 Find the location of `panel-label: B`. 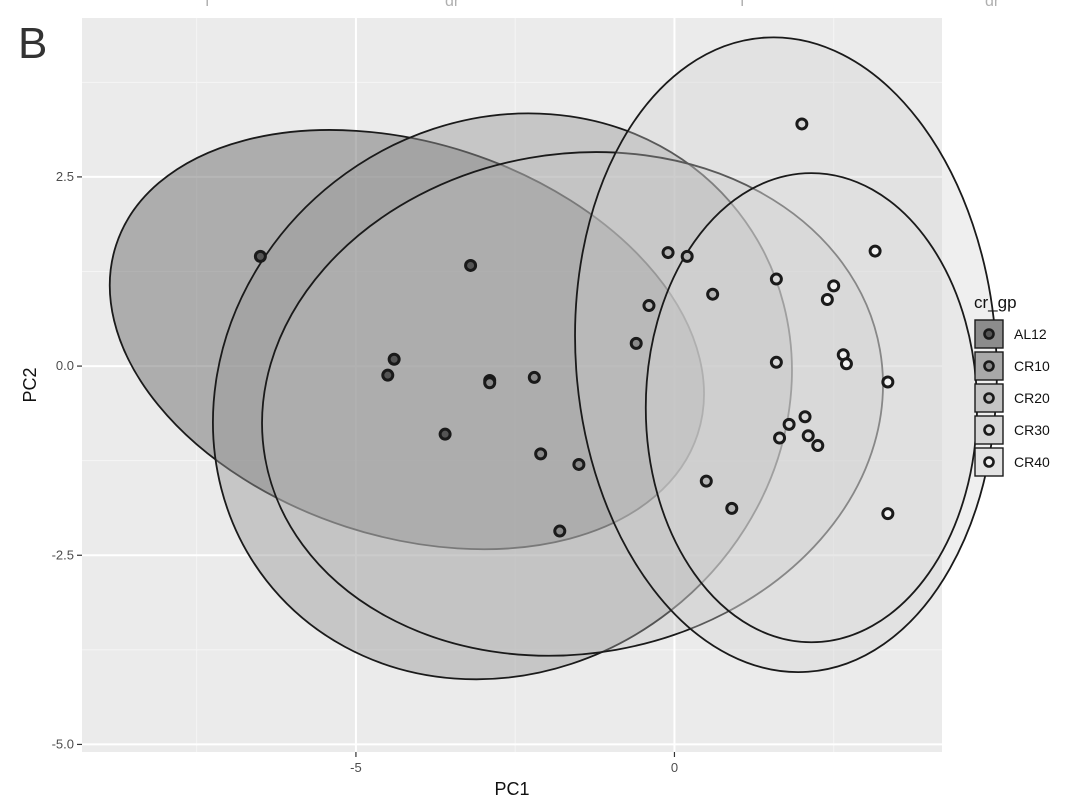

panel-label: B is located at coordinates (32, 43).